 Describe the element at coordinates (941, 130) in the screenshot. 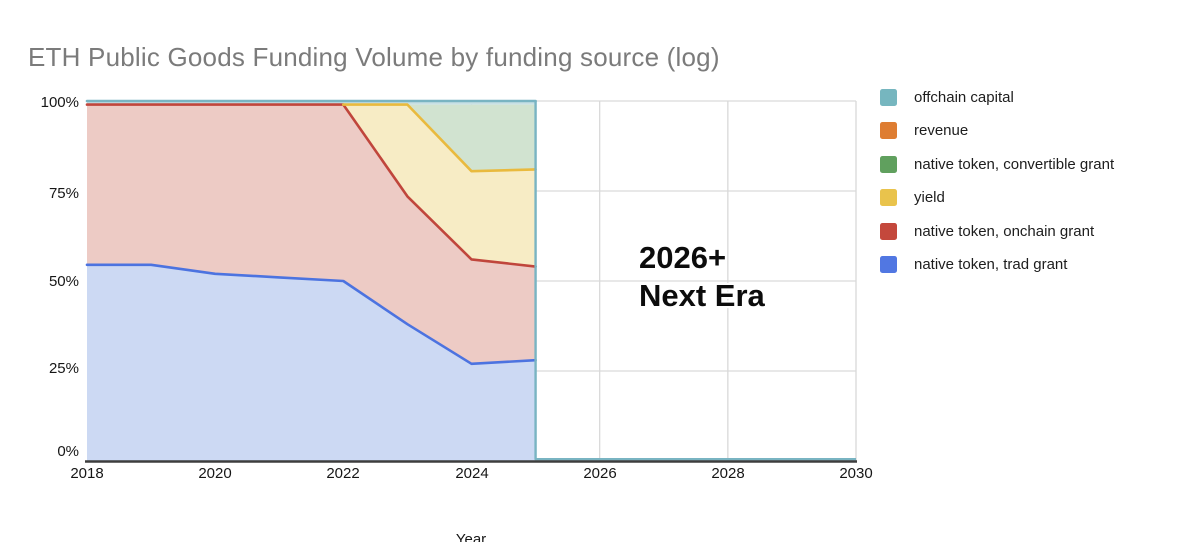

I see `legend-label: revenue` at that location.